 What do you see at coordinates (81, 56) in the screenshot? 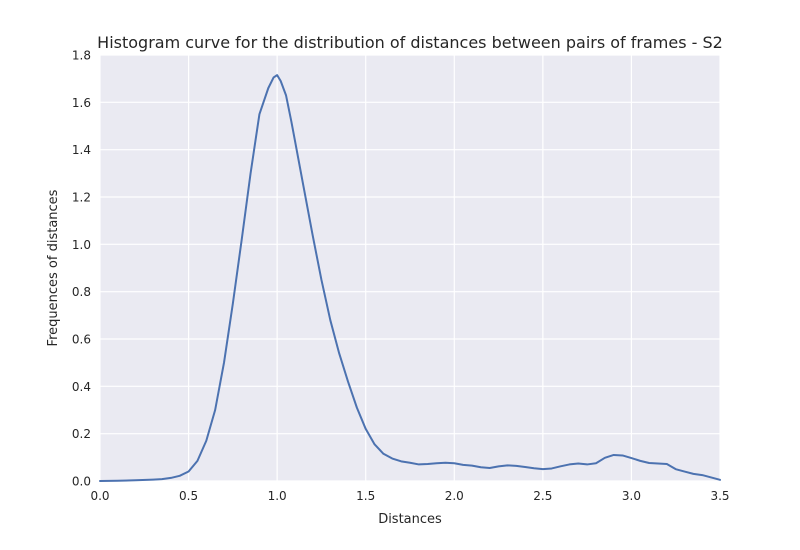
I see `y-tick-label: 1.8` at bounding box center [81, 56].